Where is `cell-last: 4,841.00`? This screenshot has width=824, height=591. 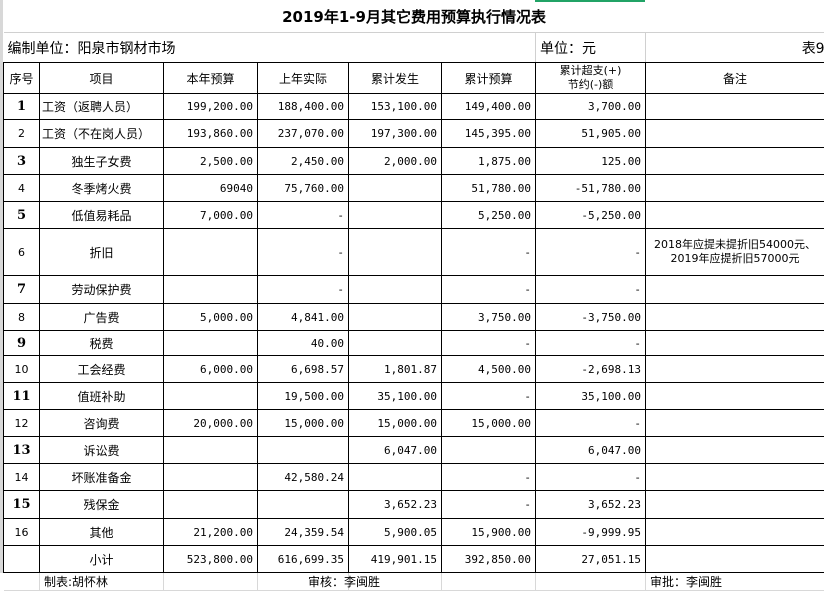 cell-last: 4,841.00 is located at coordinates (303, 317).